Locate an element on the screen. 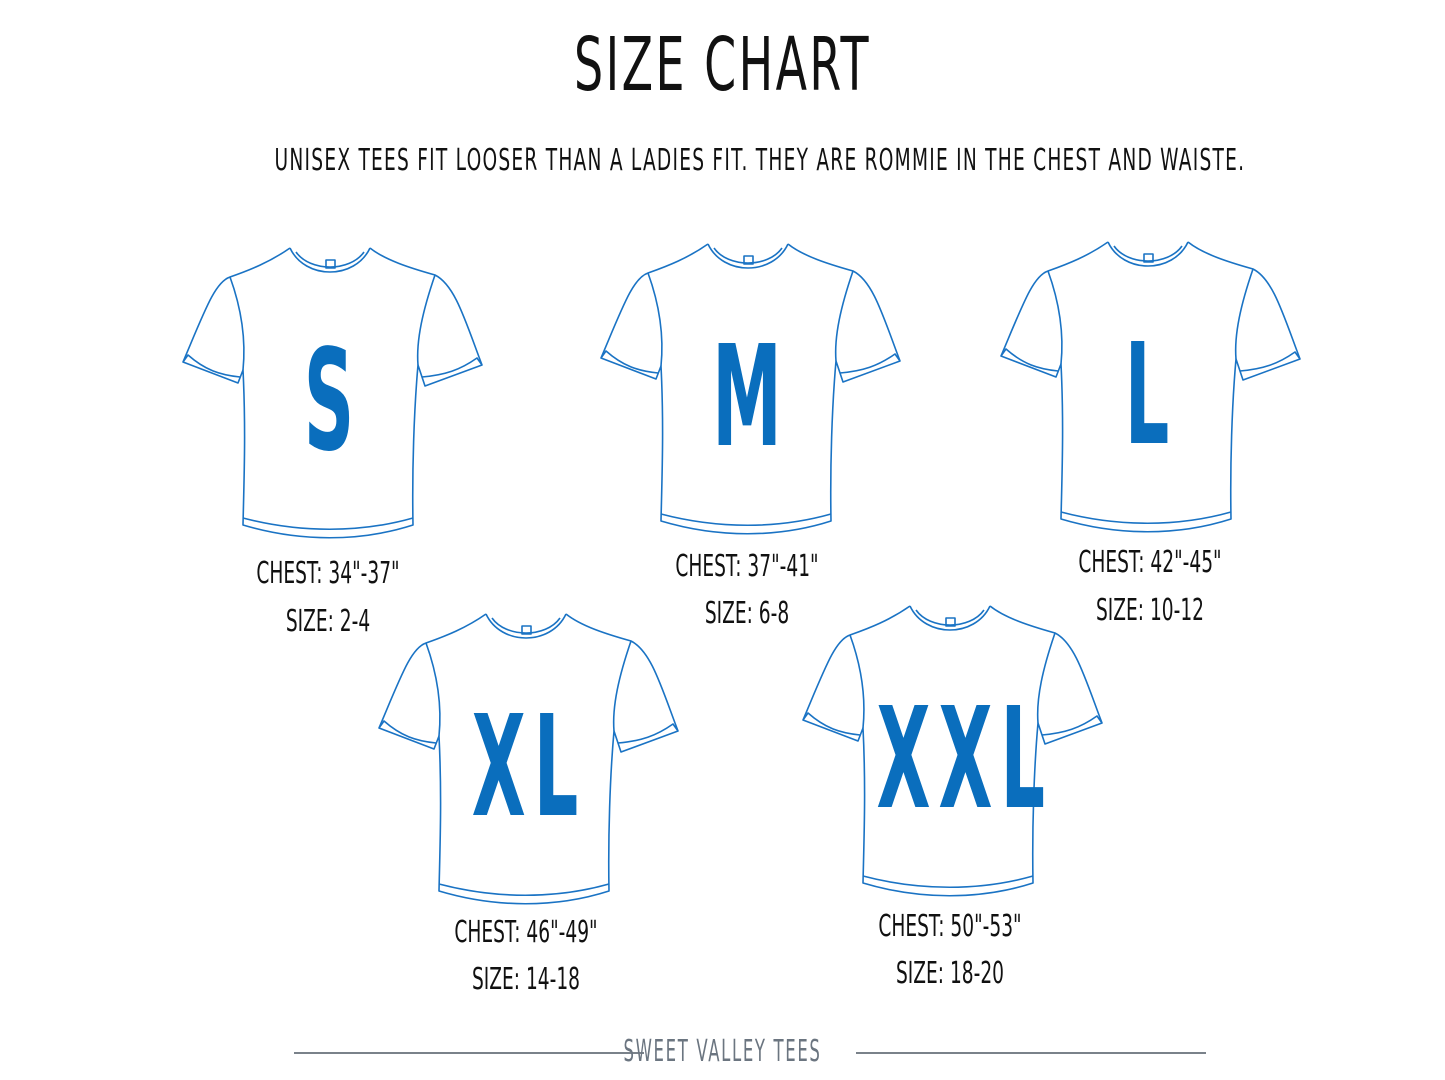 This screenshot has height=1080, width=1445. footer-divider-left is located at coordinates (469, 1053).